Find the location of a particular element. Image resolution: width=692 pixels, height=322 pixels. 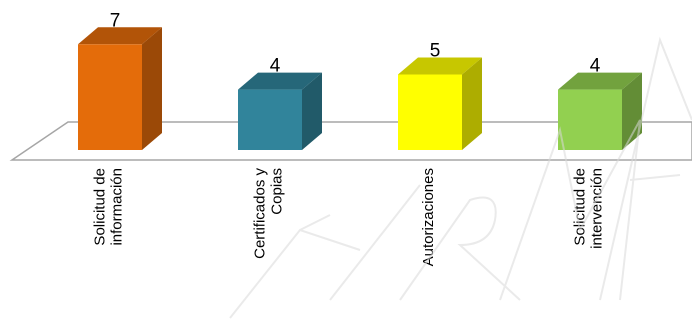

category-label-line: intervención is located at coordinates (597, 208).